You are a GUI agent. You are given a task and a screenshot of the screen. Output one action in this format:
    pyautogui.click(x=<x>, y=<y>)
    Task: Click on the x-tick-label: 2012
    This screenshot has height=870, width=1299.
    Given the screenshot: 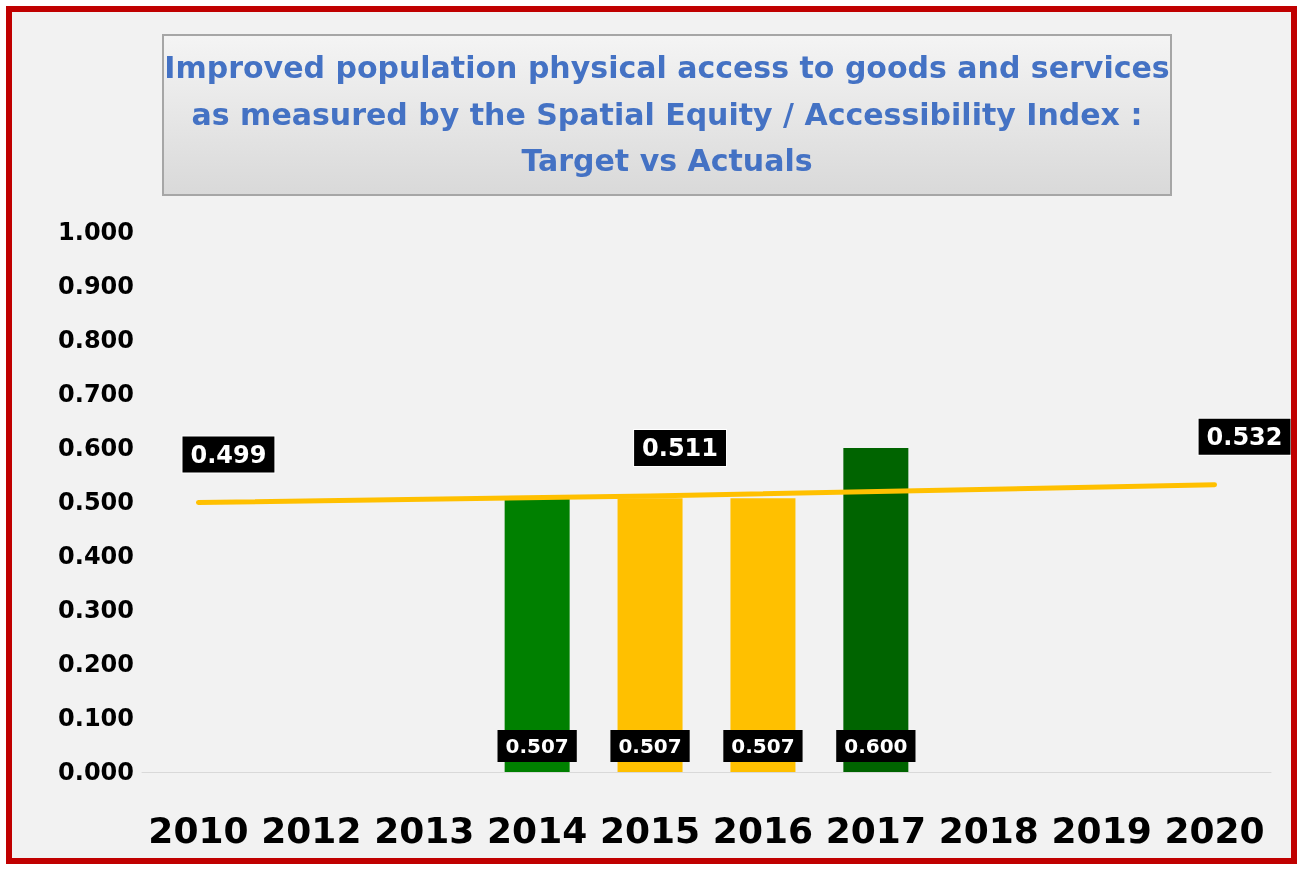 What is the action you would take?
    pyautogui.click(x=311, y=830)
    